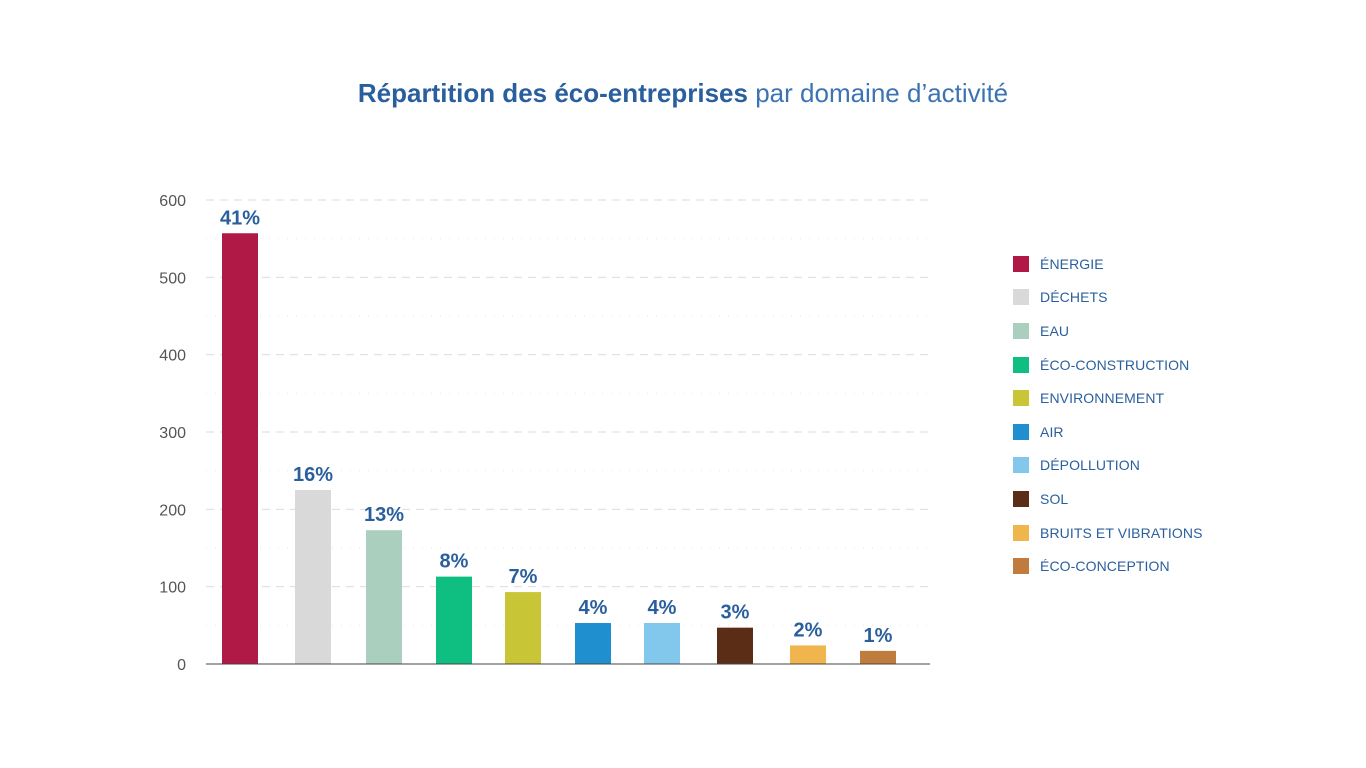 This screenshot has width=1366, height=768. I want to click on y-tick-label: 300, so click(172, 433).